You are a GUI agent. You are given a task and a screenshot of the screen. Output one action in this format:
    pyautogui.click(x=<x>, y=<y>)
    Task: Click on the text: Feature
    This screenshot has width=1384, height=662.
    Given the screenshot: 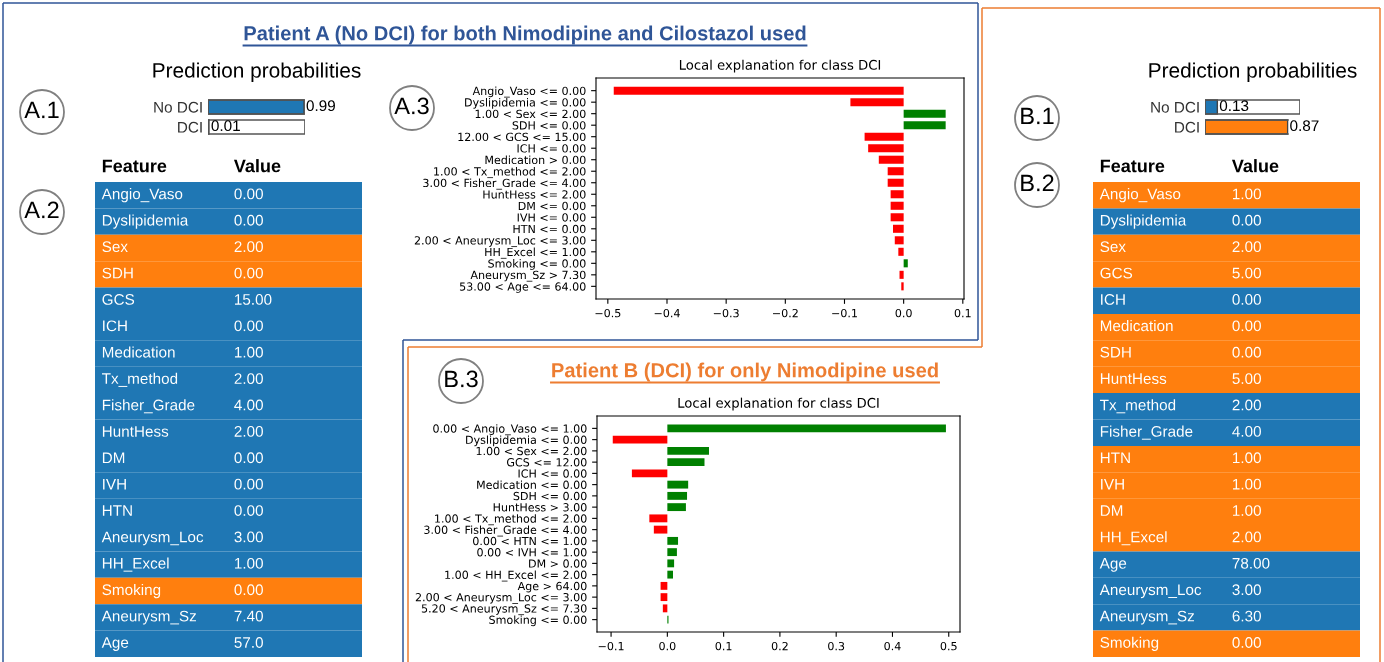 What is the action you would take?
    pyautogui.click(x=134, y=166)
    